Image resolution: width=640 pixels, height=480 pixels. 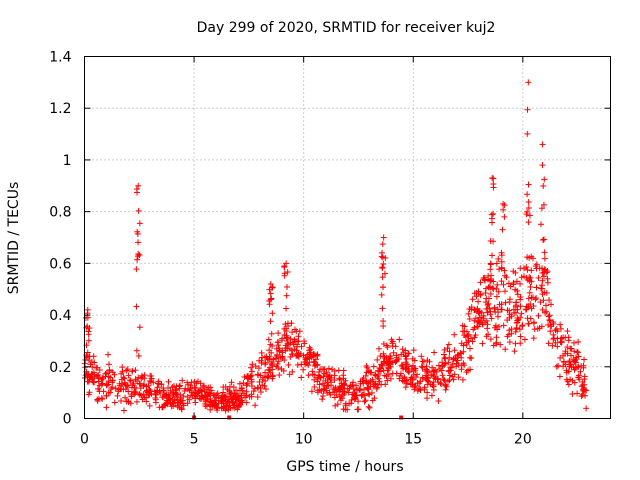 I want to click on y-axis-label: SRMTID / TECUs, so click(x=14, y=238).